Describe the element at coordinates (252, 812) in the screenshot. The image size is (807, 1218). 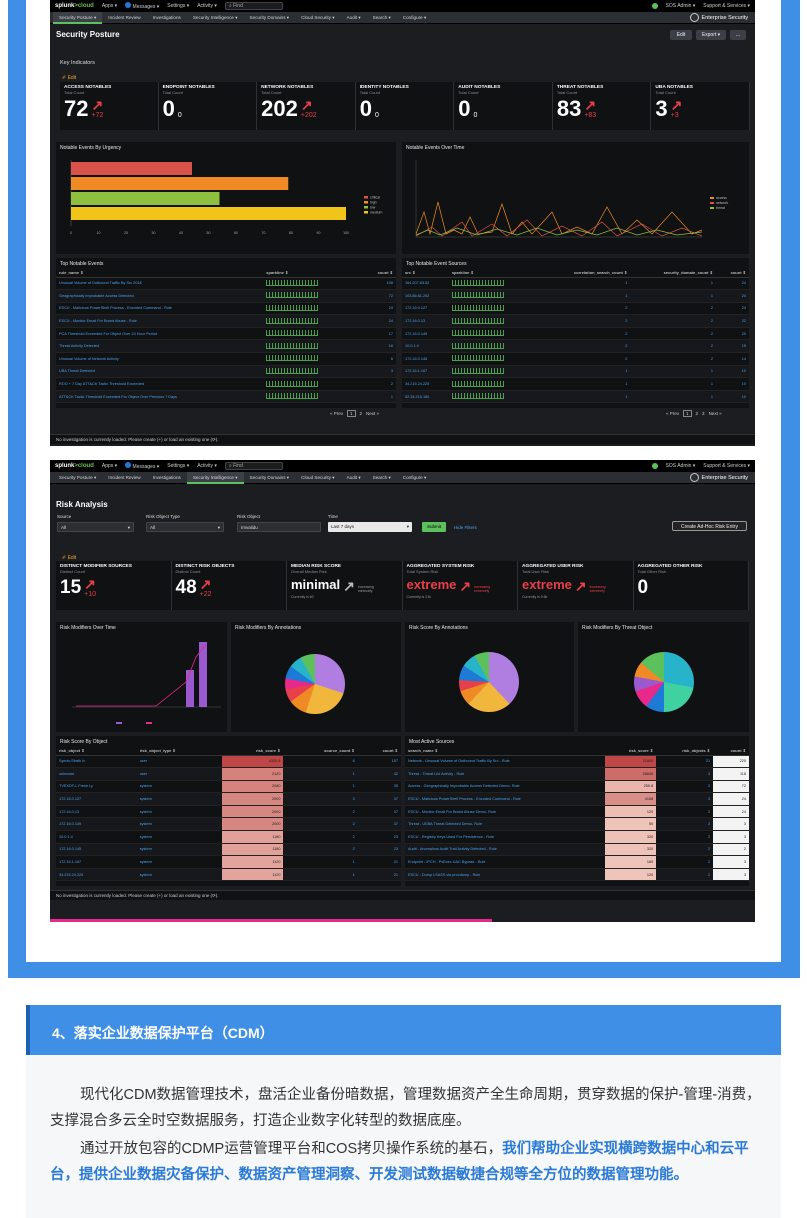
I see `risk-score-cell: 2000` at that location.